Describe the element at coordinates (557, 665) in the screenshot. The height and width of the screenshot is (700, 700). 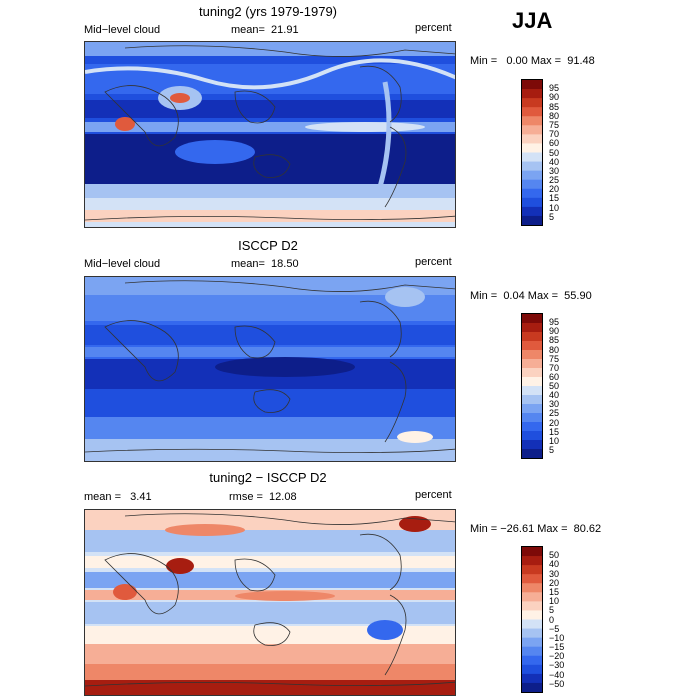
I see `colorbar-tick-label: −30` at that location.